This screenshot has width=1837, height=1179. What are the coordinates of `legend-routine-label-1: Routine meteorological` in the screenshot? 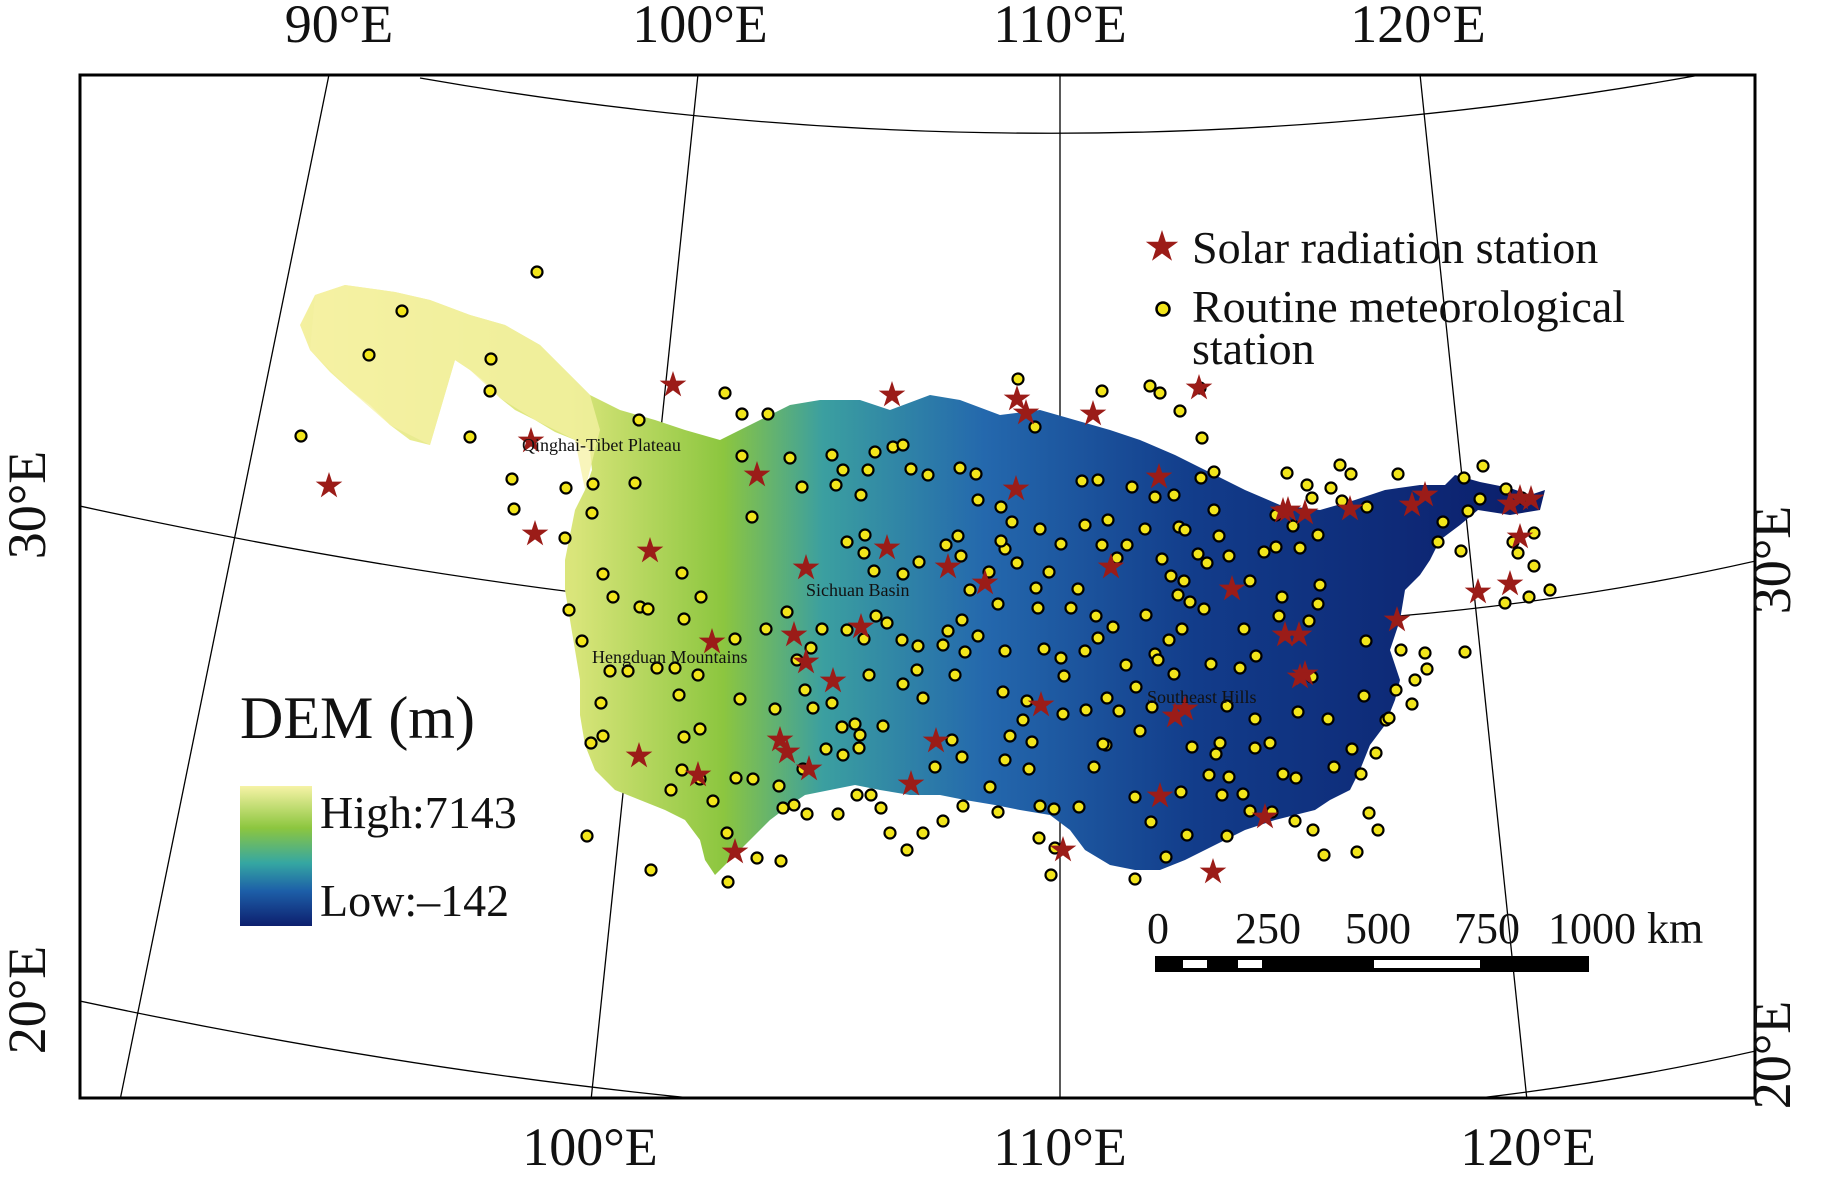 It's located at (1408, 306).